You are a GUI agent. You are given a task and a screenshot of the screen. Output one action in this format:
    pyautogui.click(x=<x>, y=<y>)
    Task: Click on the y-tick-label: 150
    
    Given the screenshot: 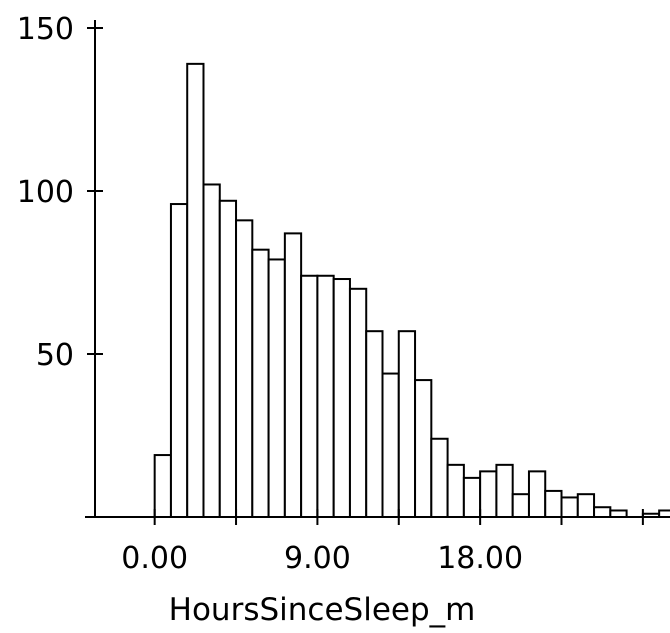 What is the action you would take?
    pyautogui.click(x=45, y=29)
    